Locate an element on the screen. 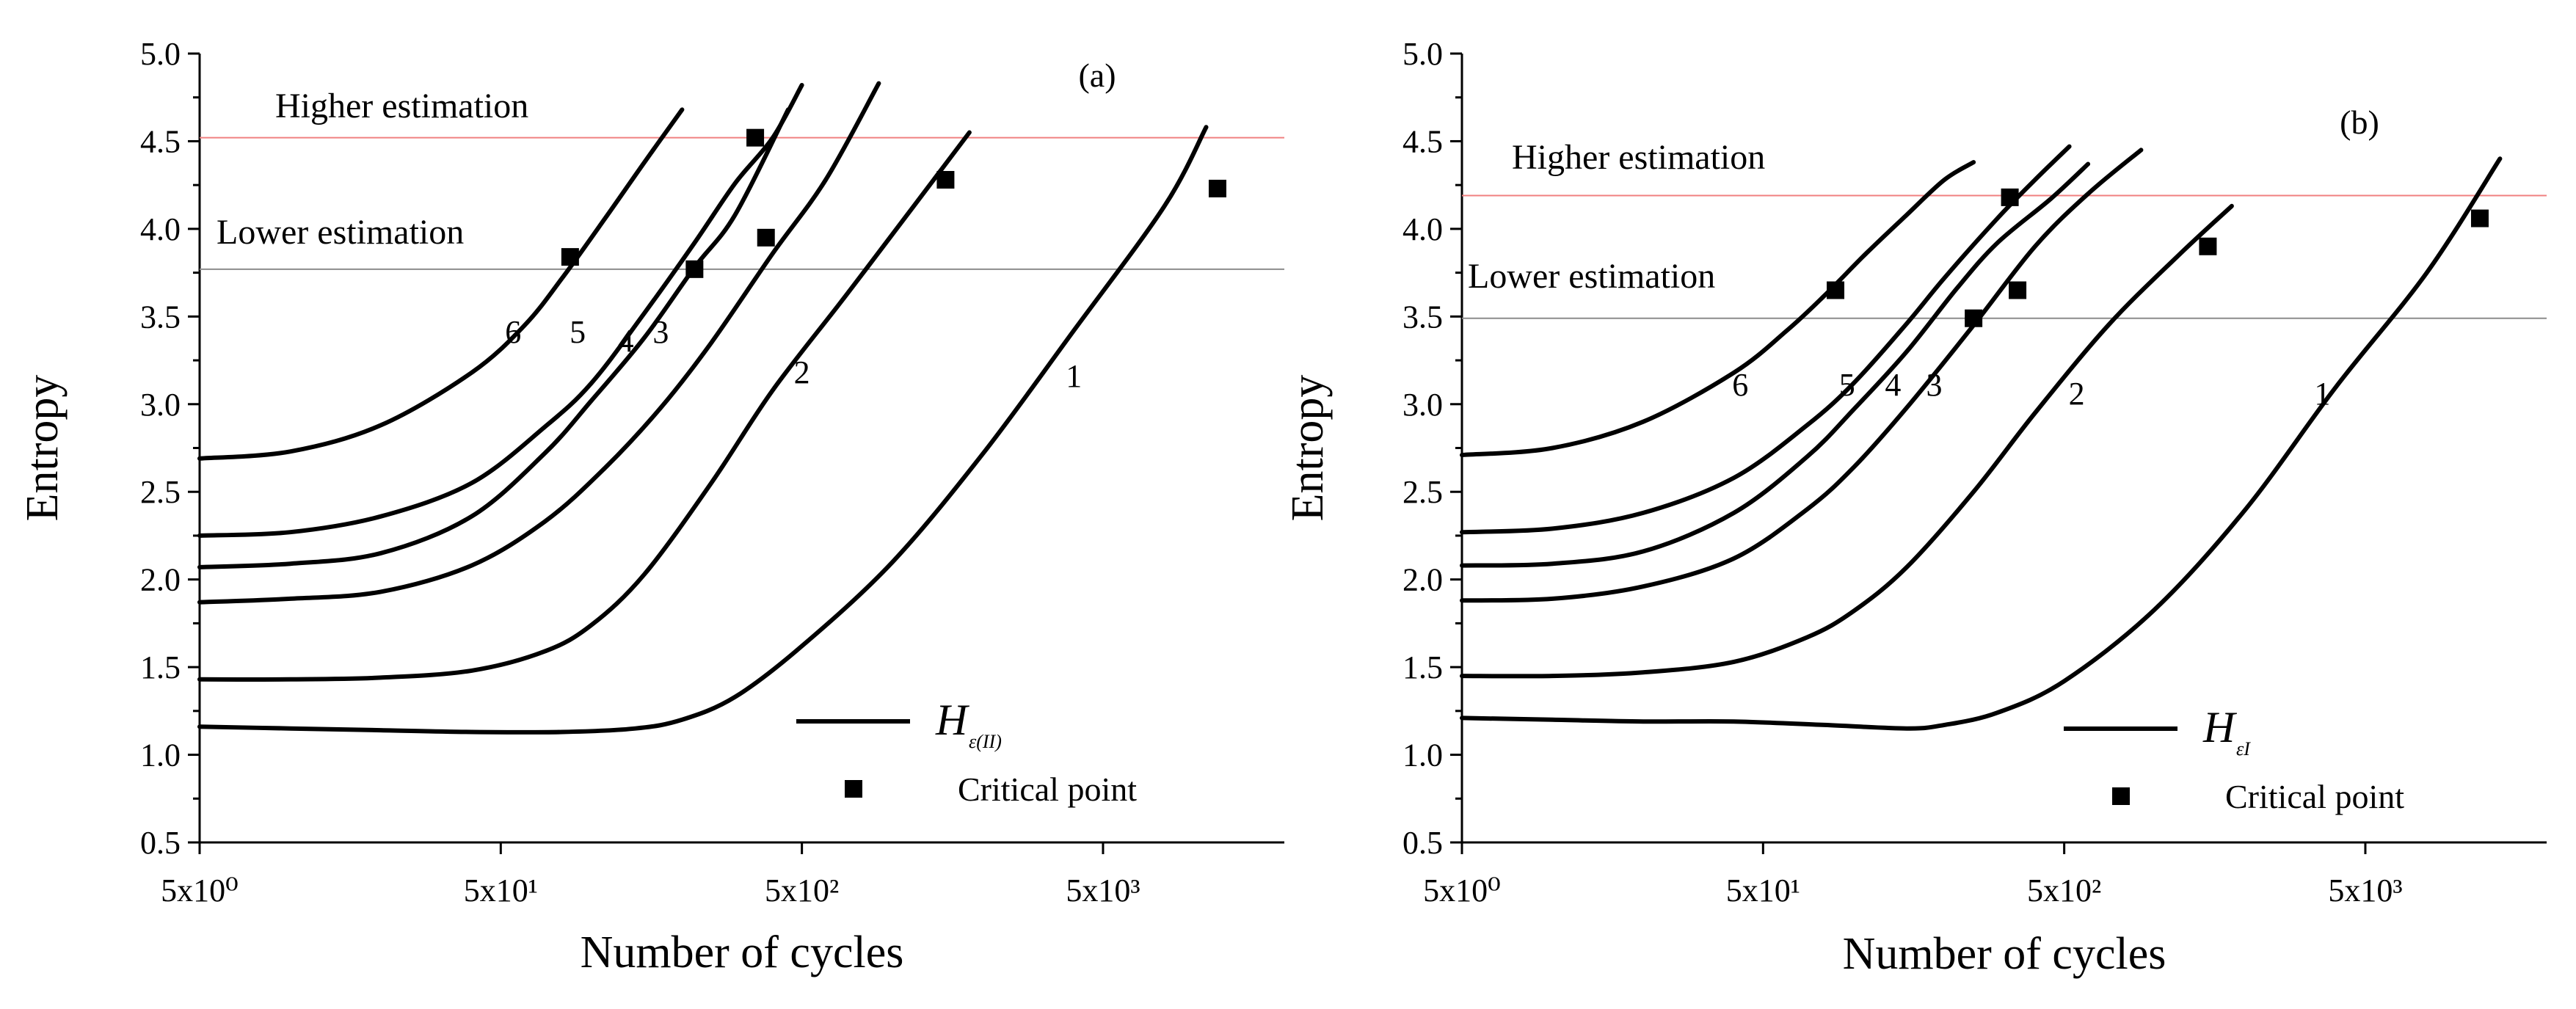 The image size is (2576, 1009). series-label-3: 3 is located at coordinates (1934, 385).